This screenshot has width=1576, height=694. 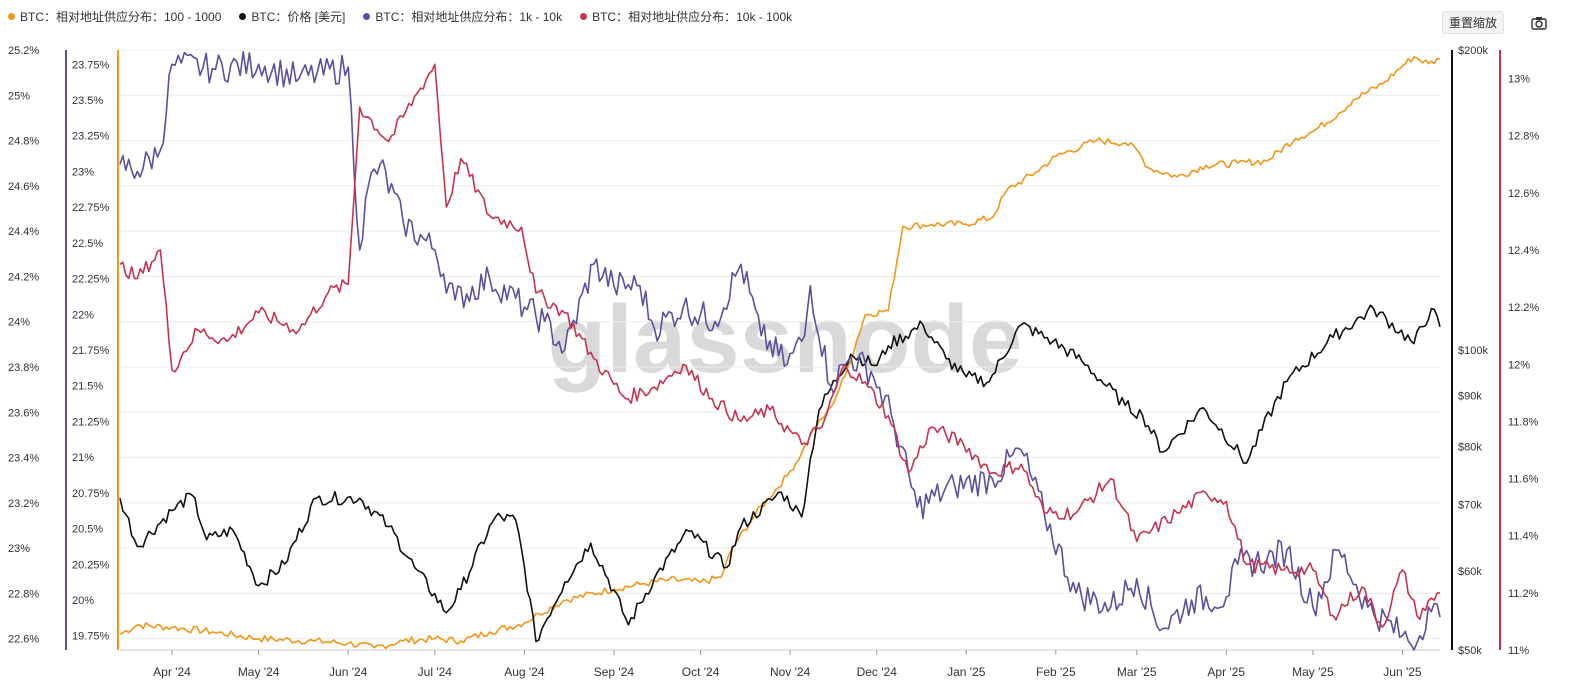 What do you see at coordinates (83, 315) in the screenshot?
I see `tick-label-purple: 22%` at bounding box center [83, 315].